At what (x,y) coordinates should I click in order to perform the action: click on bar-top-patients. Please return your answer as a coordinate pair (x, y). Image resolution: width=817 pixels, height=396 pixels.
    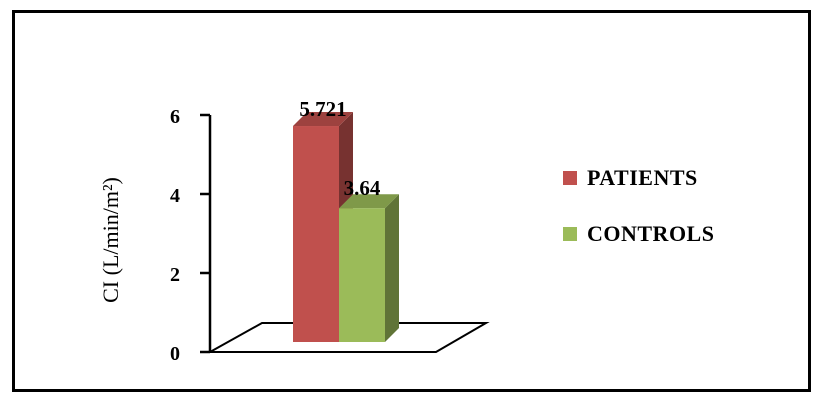
    Looking at the image, I should click on (323, 119).